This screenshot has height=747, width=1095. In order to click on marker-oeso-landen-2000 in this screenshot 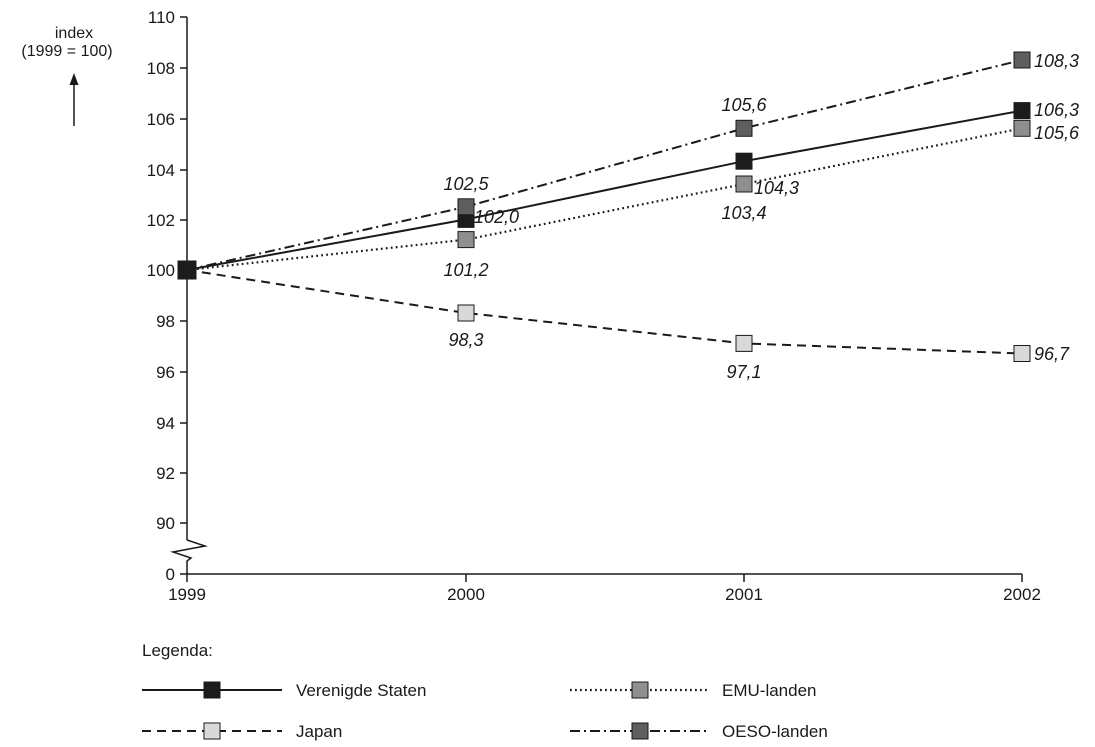, I will do `click(466, 207)`.